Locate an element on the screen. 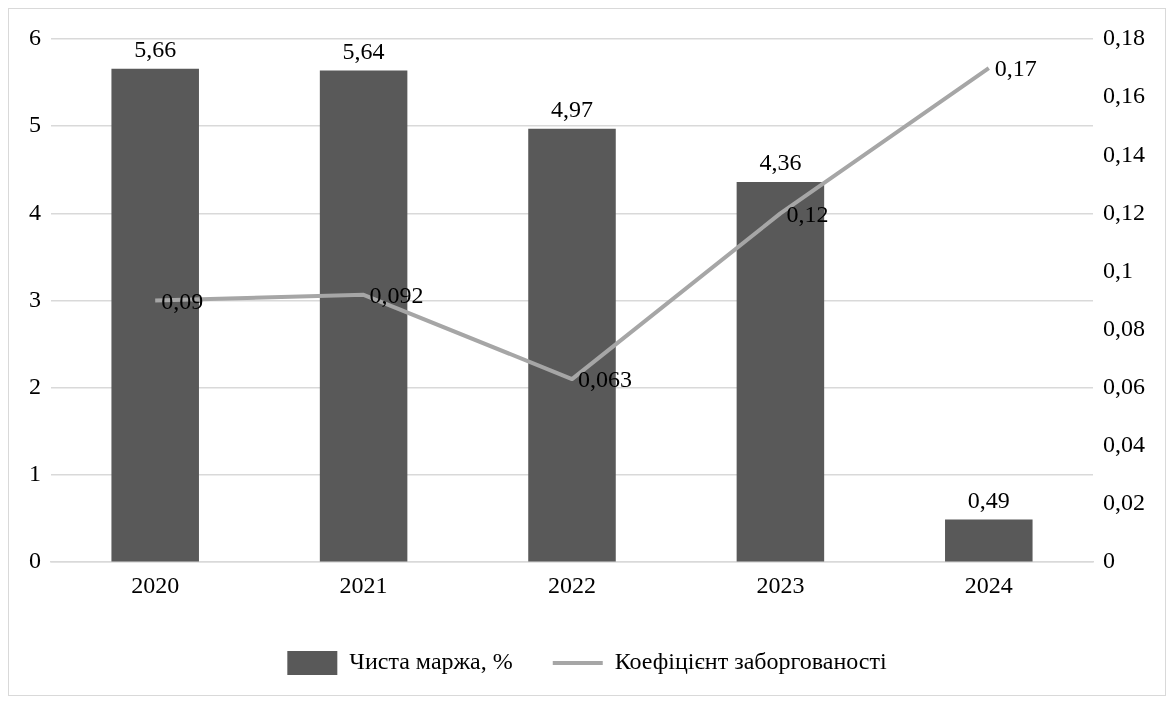 This screenshot has width=1174, height=704. bar is located at coordinates (989, 540).